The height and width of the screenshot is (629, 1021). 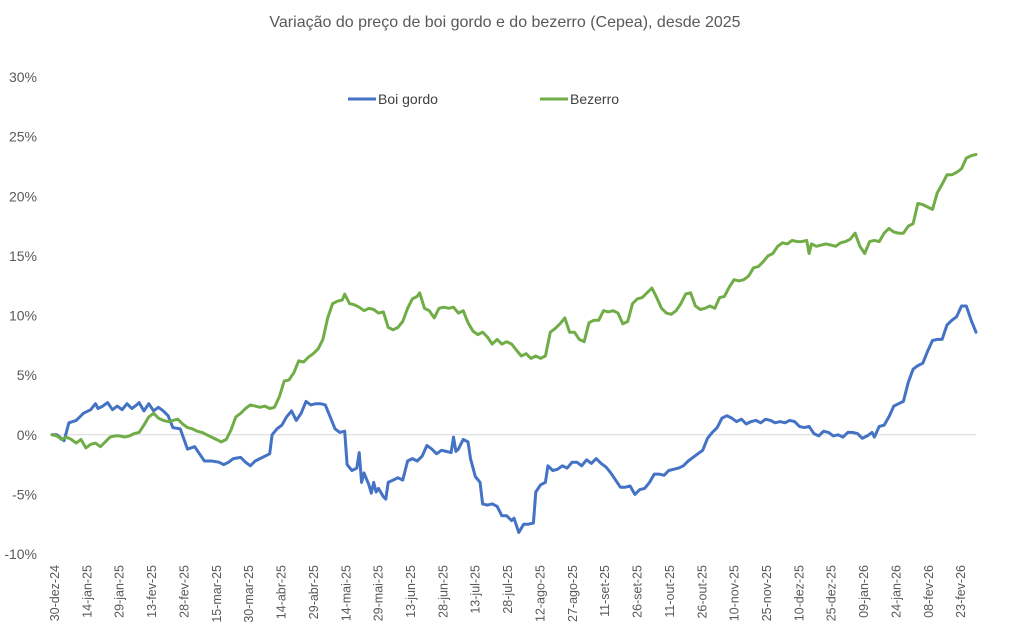 What do you see at coordinates (152, 591) in the screenshot?
I see `x-tick-label: 13-fev-25` at bounding box center [152, 591].